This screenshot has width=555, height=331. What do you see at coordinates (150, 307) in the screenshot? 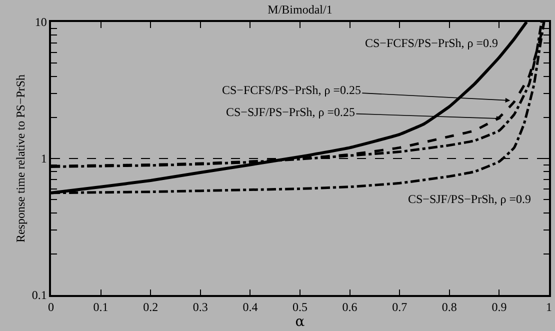
I see `x-tick-label: 0.2` at bounding box center [150, 307].